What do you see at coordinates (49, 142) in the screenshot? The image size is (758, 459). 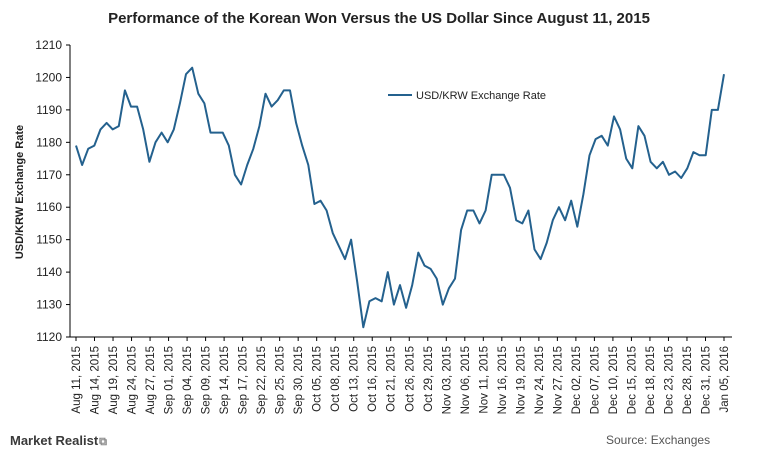 I see `y-tick-label: 1180` at bounding box center [49, 142].